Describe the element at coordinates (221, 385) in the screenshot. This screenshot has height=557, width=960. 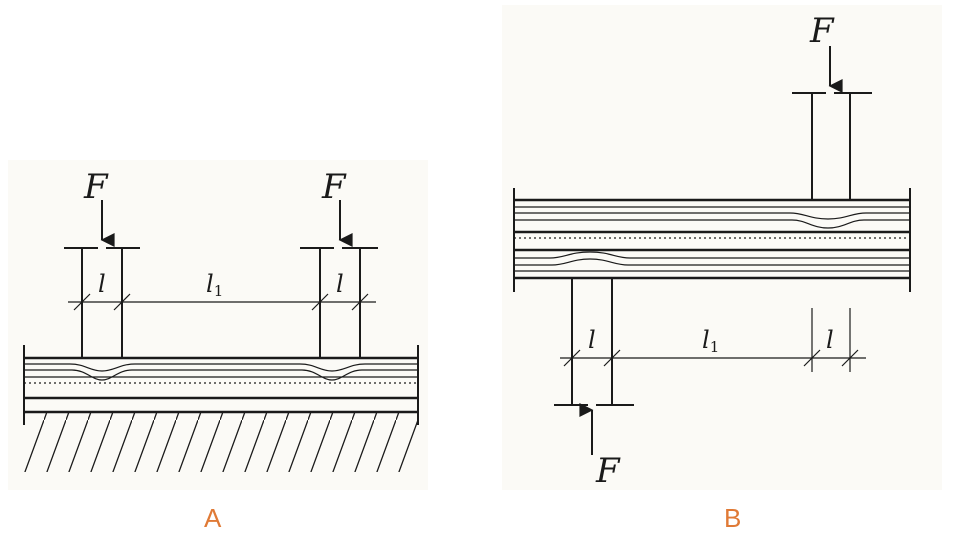
I see `panel-a-upper-plate` at that location.